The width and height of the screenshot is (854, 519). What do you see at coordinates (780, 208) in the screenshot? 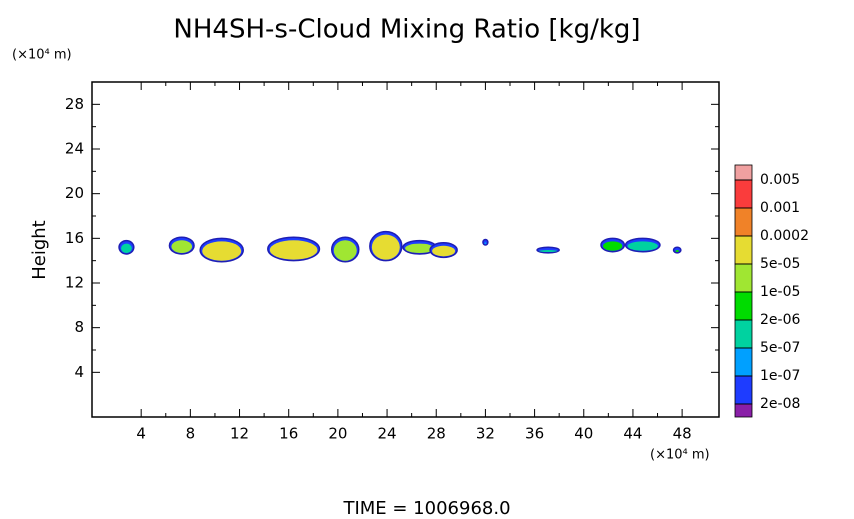
I see `colorbar-label: 0.001` at bounding box center [780, 208].